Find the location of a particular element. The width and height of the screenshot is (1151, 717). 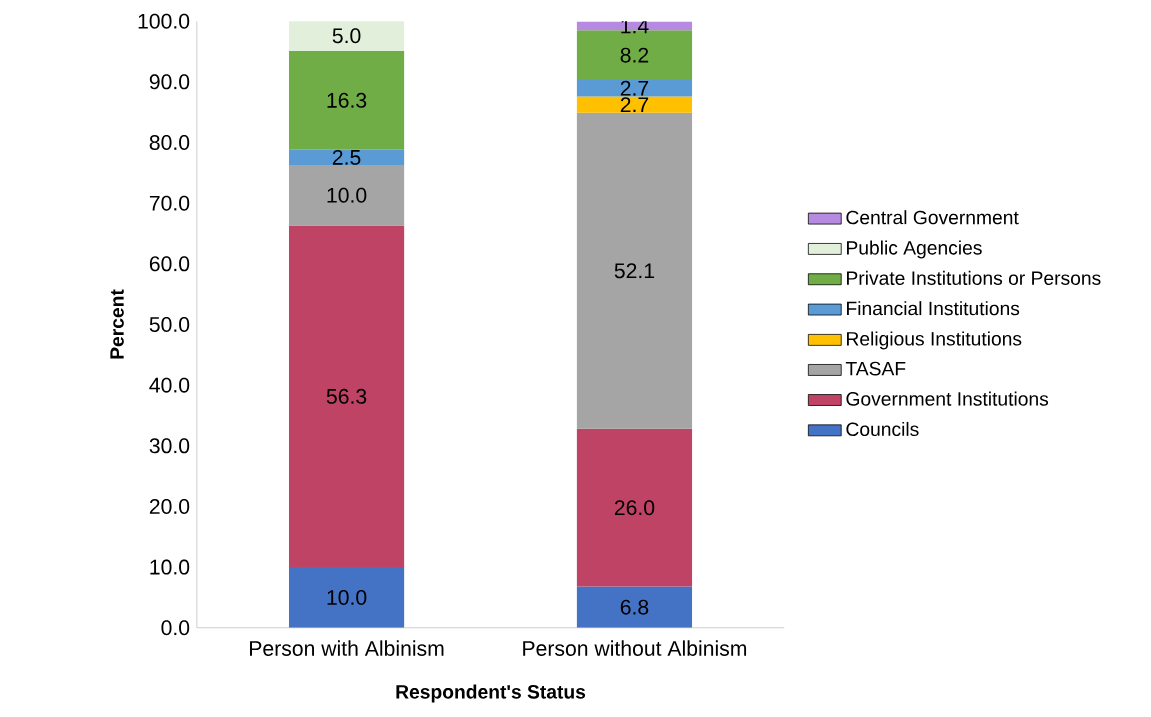

data-label: 52.1 is located at coordinates (634, 271).